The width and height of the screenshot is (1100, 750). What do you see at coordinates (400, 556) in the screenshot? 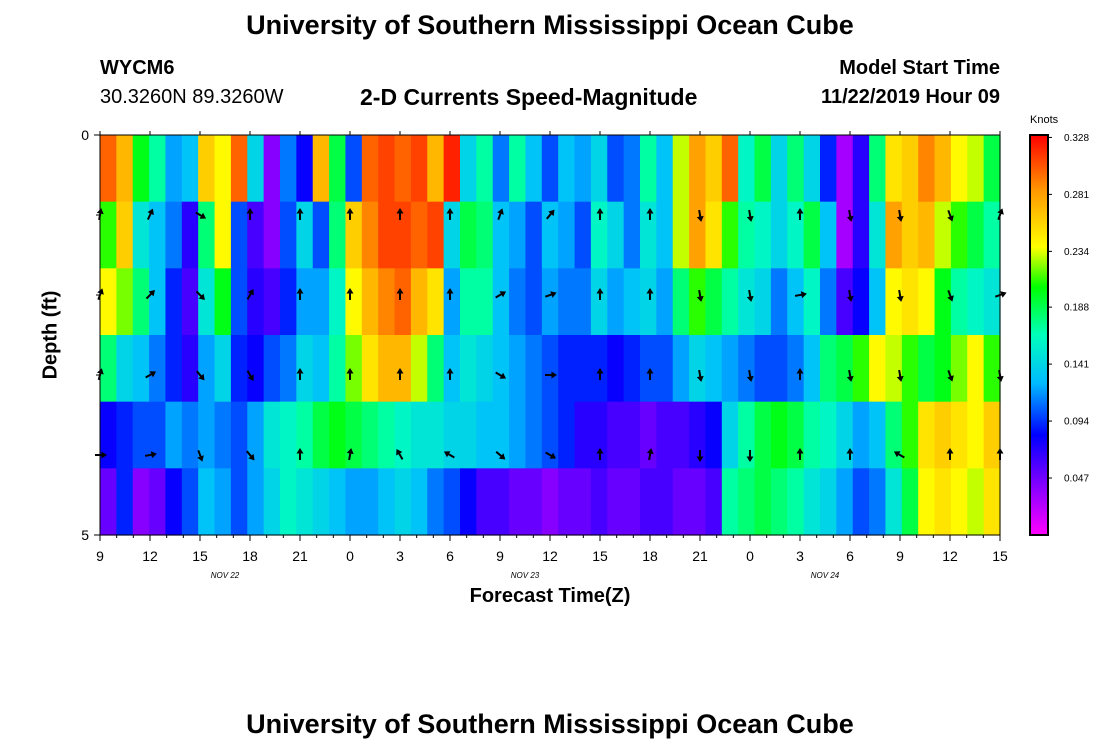
I see `x-tick-label: 3` at bounding box center [400, 556].